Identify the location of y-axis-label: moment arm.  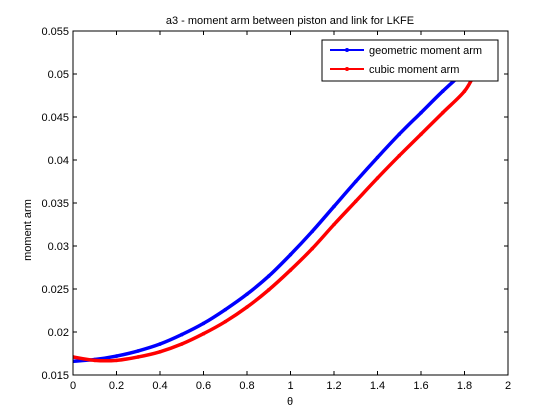
(28, 230).